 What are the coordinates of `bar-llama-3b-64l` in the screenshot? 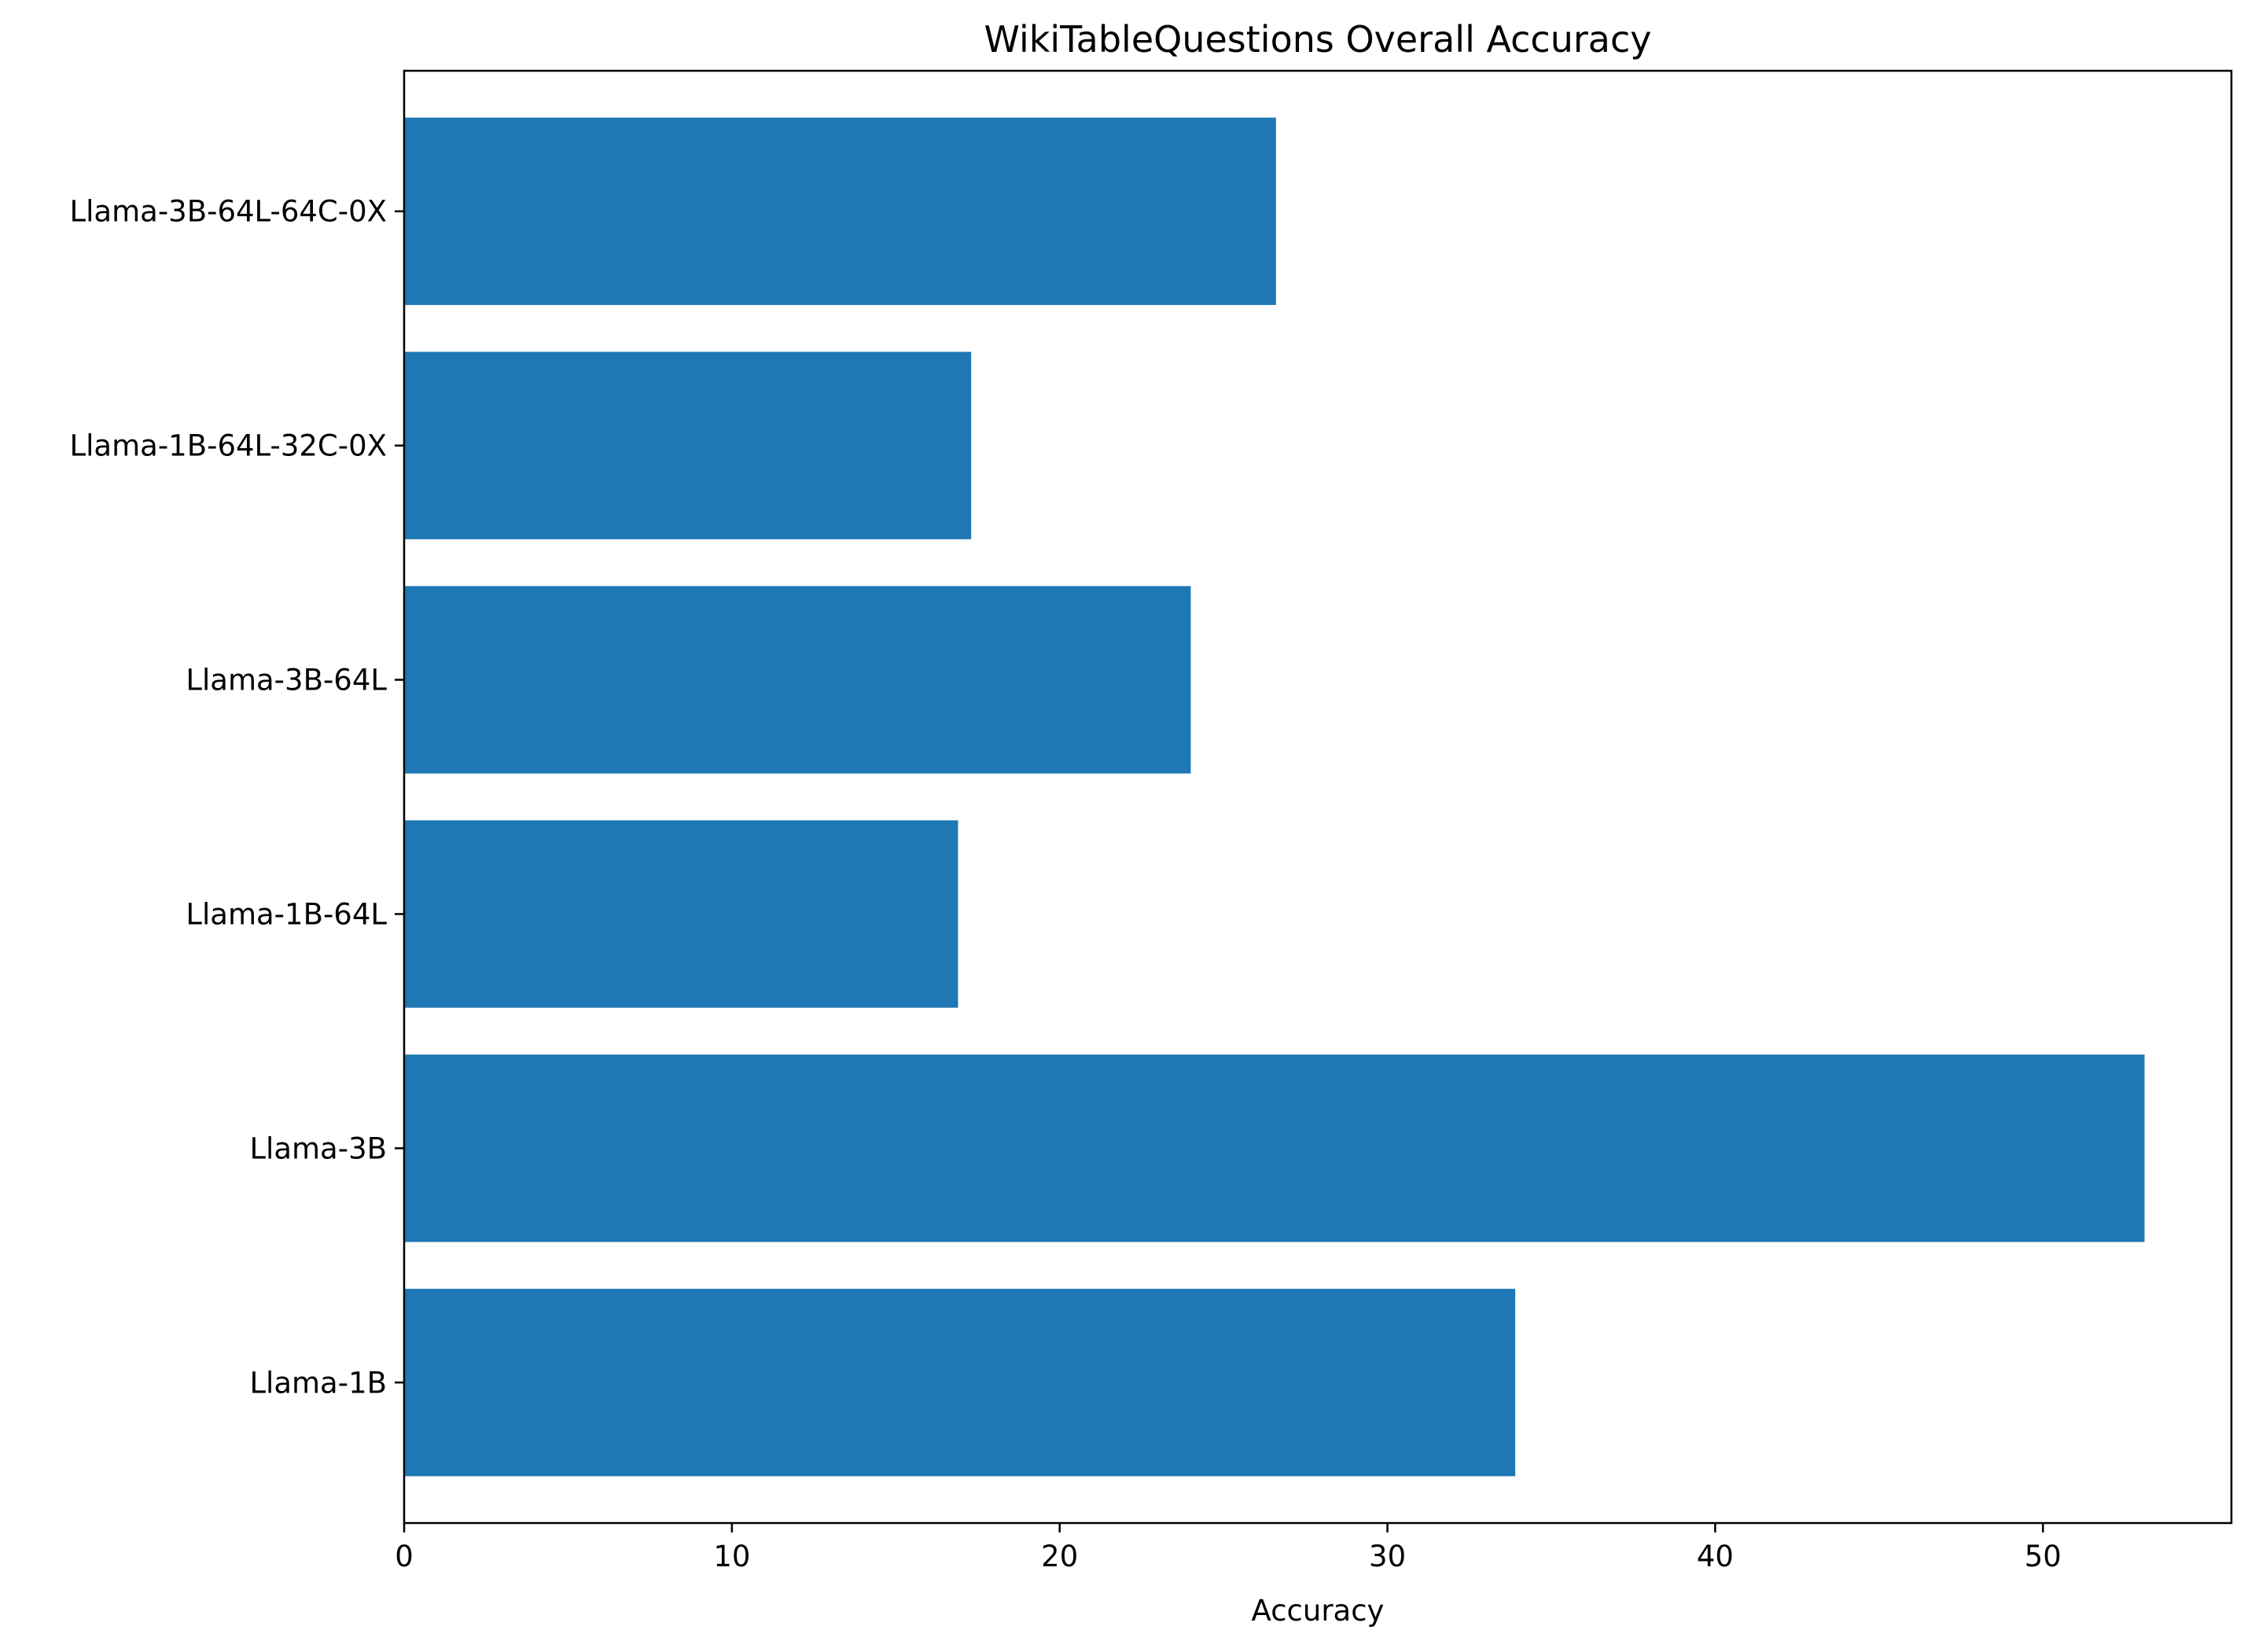 It's located at (797, 680).